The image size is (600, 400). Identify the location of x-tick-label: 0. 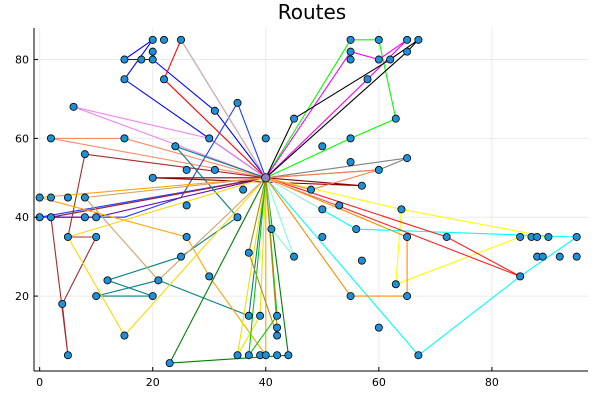
(39, 382).